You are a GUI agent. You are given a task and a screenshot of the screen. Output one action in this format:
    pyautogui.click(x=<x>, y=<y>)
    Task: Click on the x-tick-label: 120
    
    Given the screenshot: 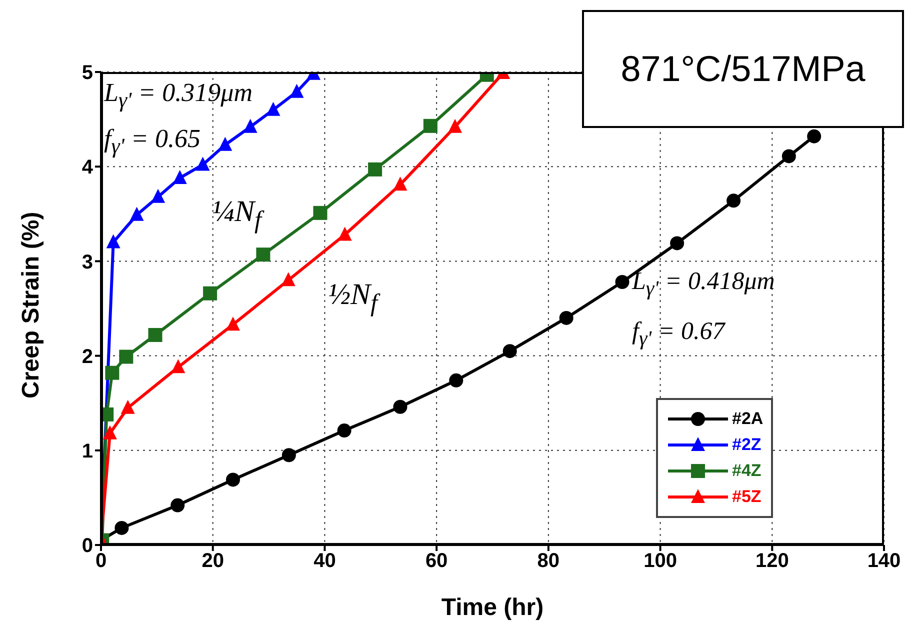 What is the action you would take?
    pyautogui.click(x=772, y=561)
    